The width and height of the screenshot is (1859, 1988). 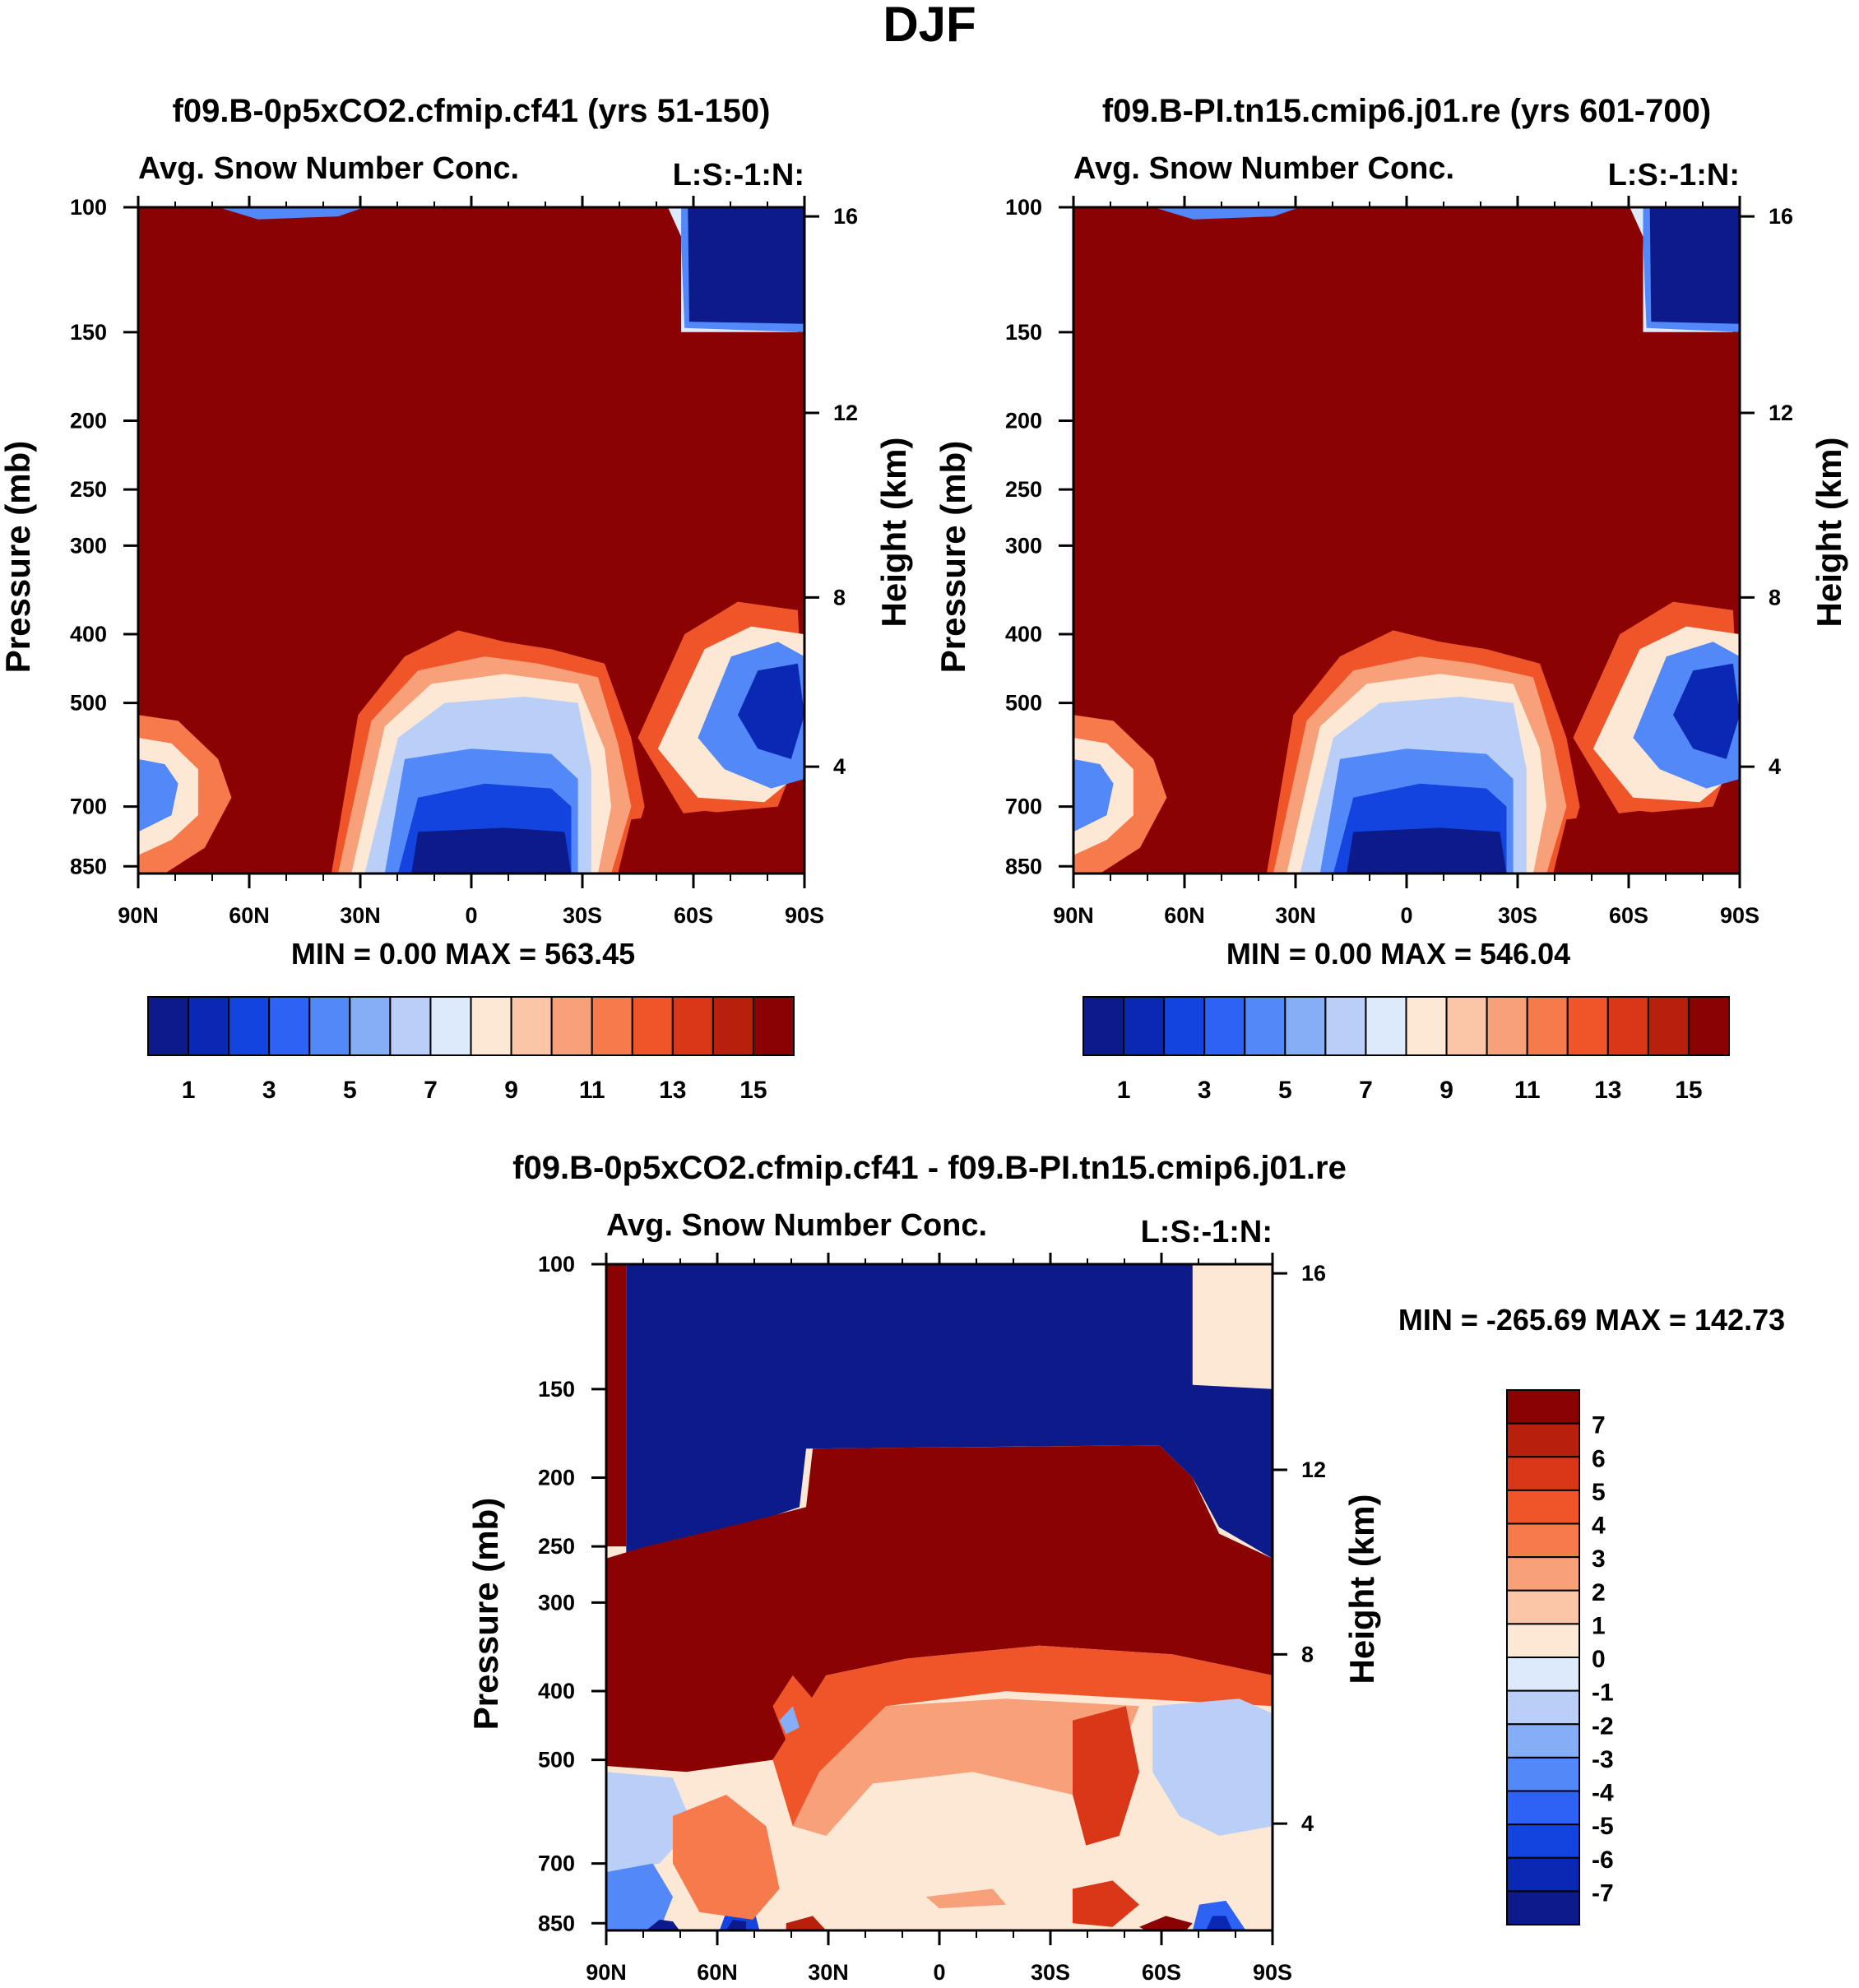 I want to click on x-tick-label: 0, so click(x=1406, y=916).